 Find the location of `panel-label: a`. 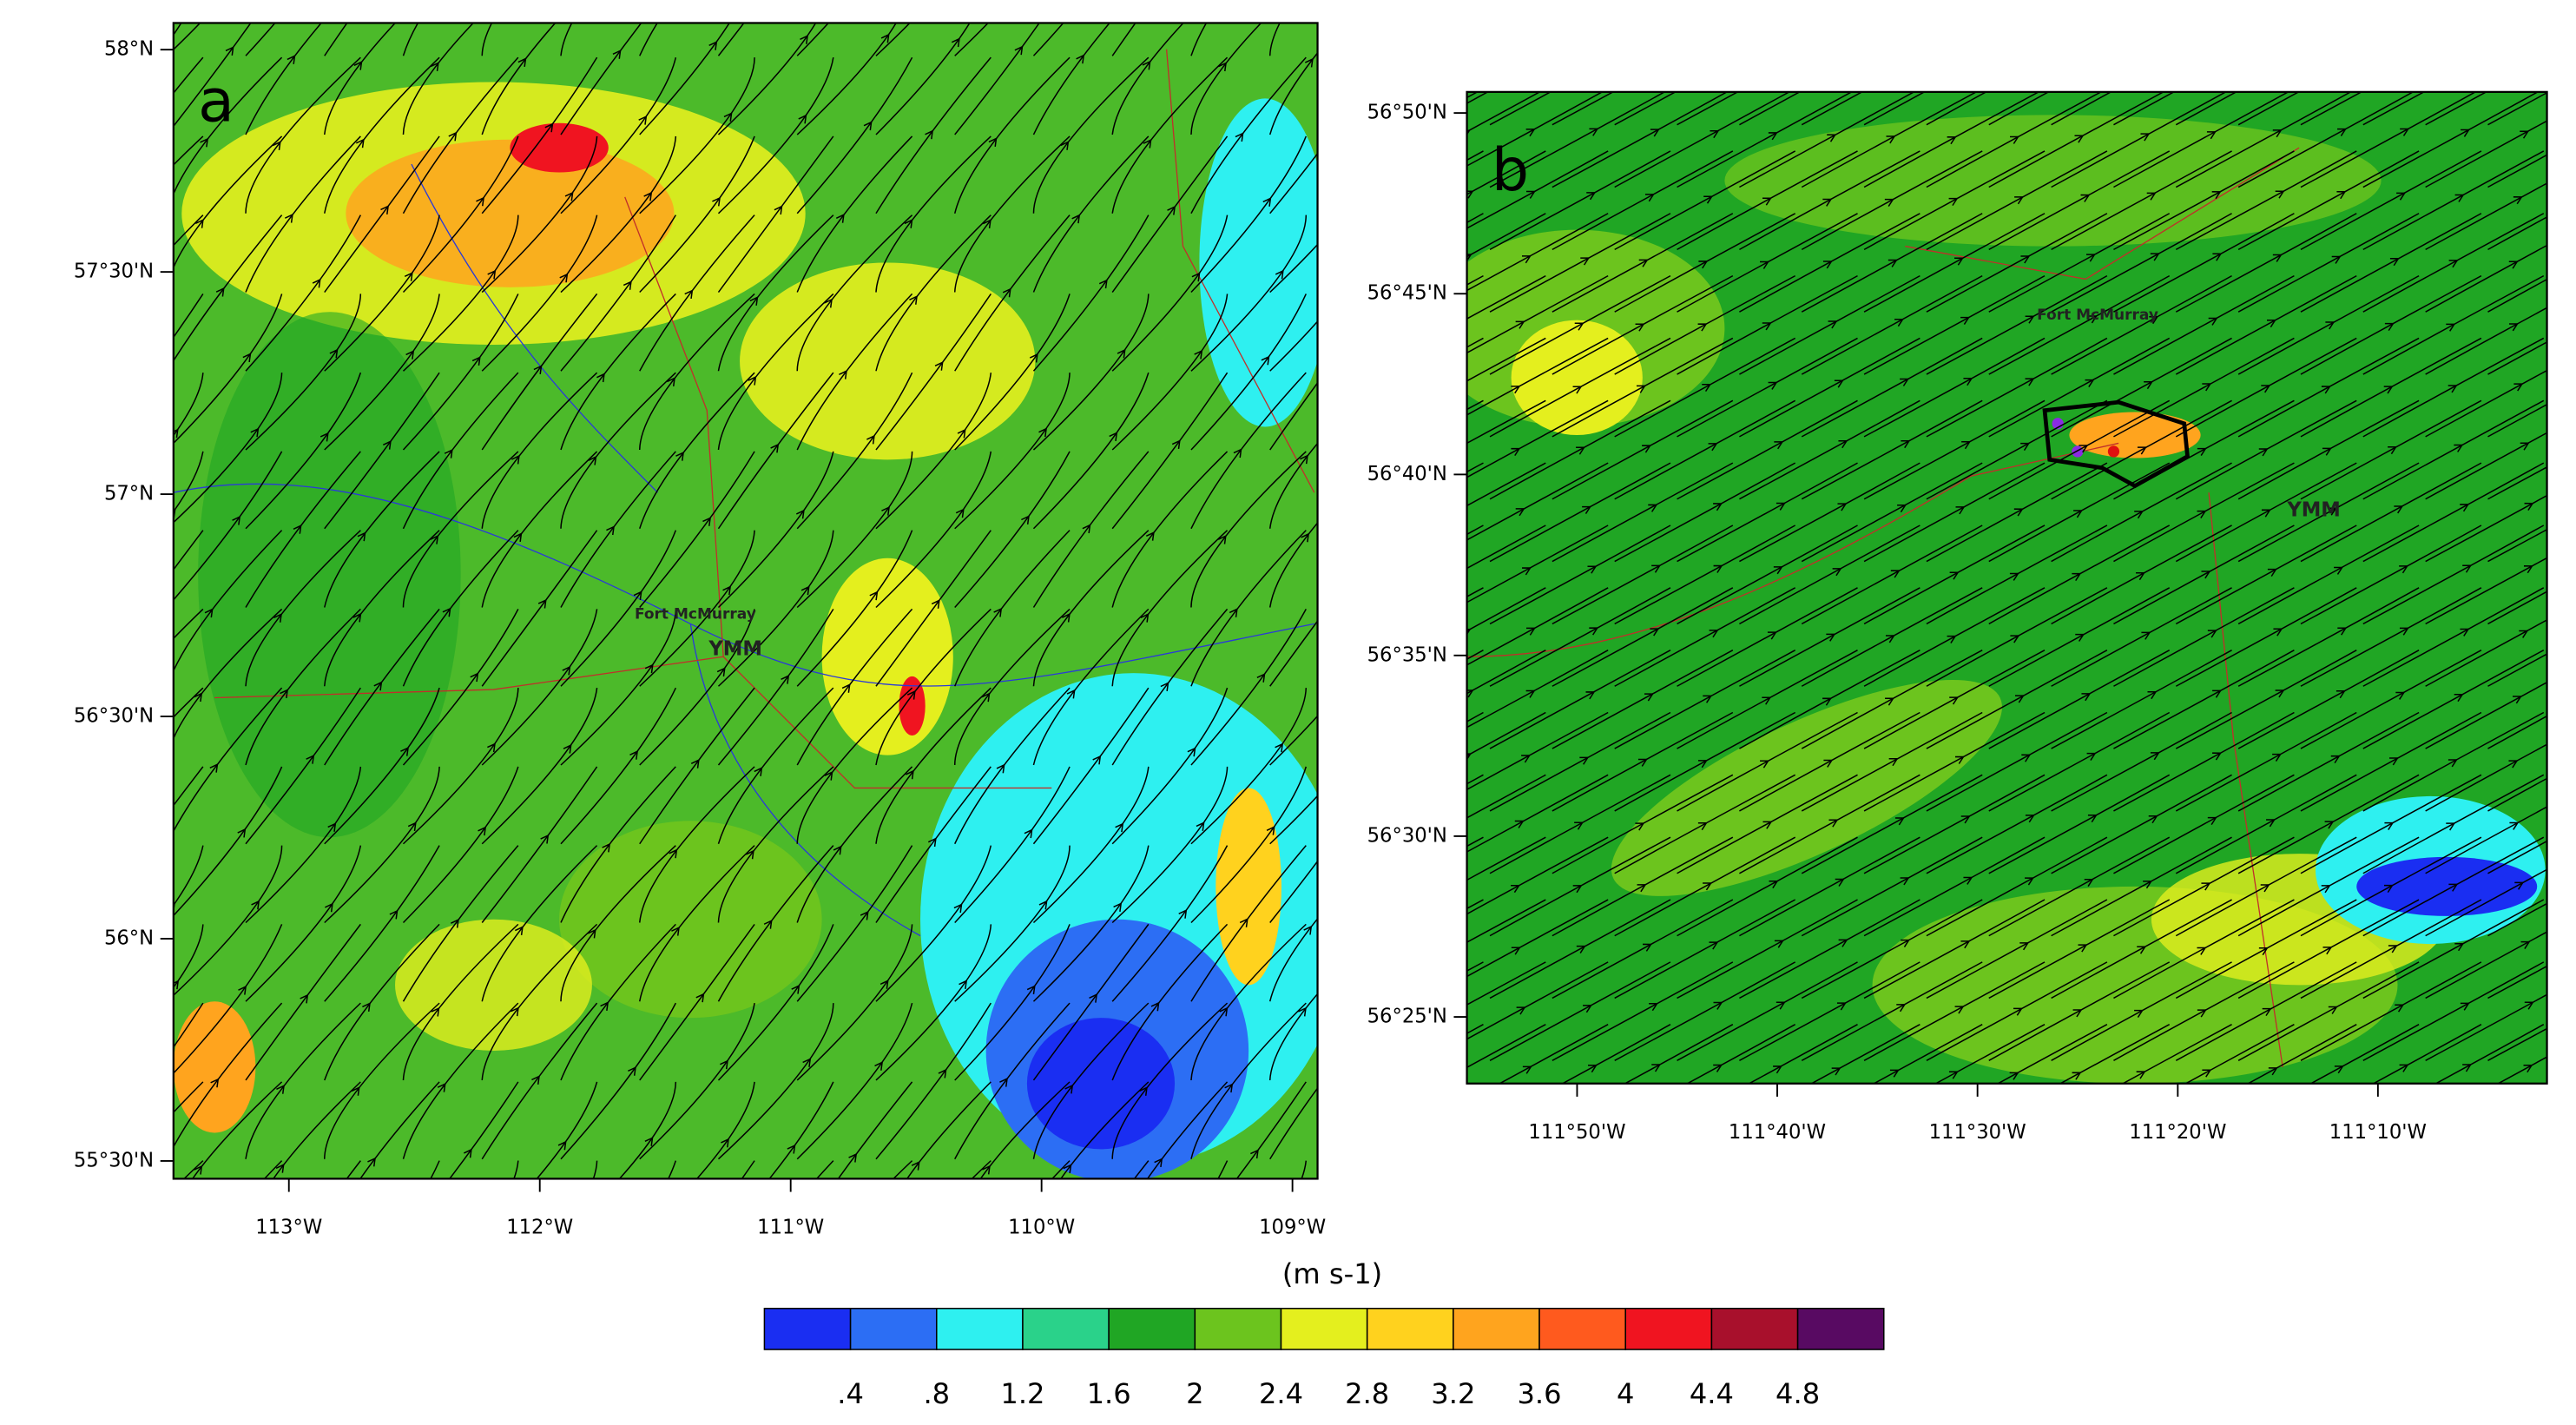

panel-label: a is located at coordinates (216, 102).